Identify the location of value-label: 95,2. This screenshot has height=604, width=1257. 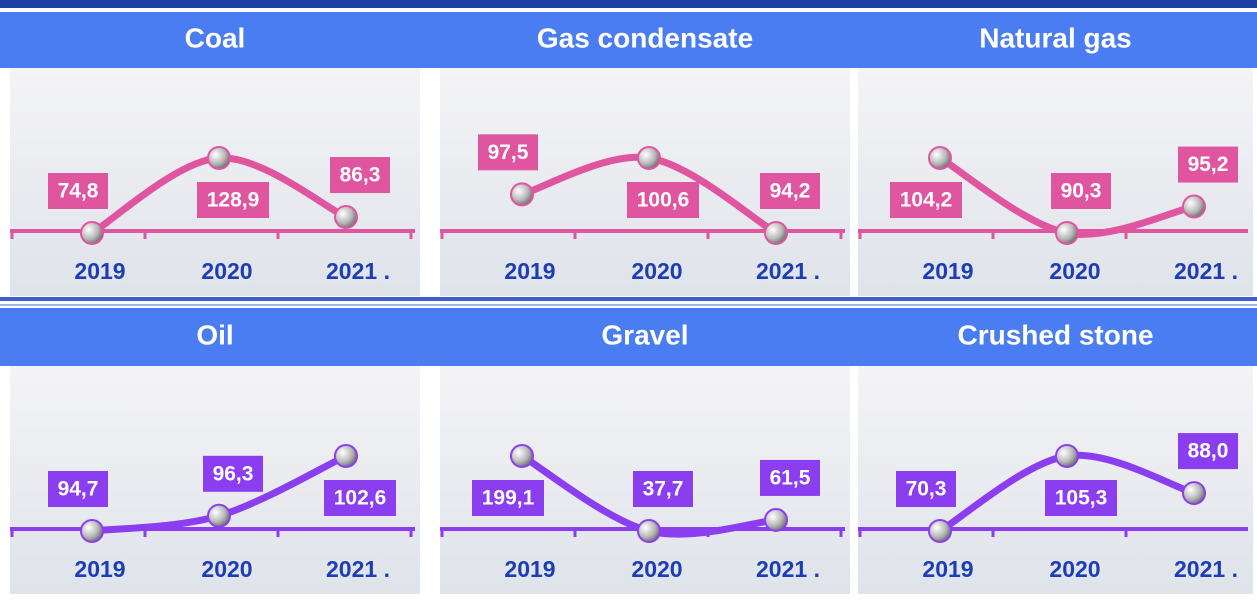
(1208, 164).